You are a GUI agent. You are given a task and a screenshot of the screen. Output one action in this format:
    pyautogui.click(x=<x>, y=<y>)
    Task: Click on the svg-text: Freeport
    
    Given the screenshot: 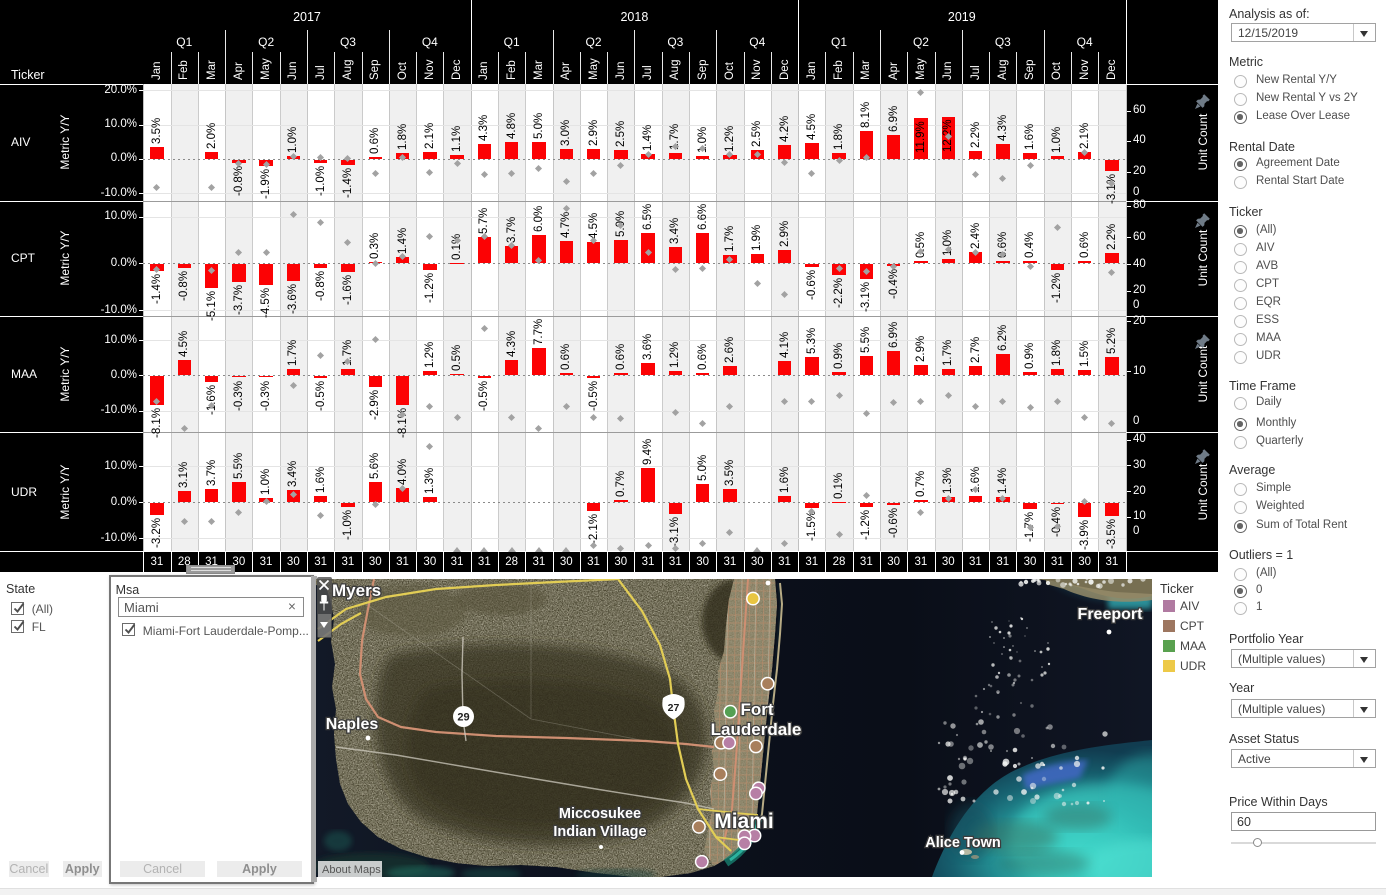 What is the action you would take?
    pyautogui.click(x=1111, y=614)
    